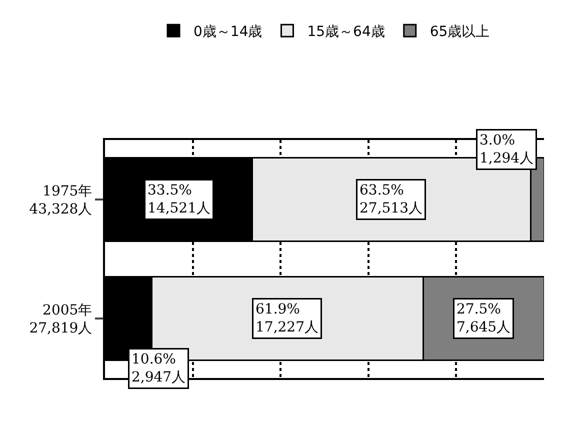 The width and height of the screenshot is (564, 445). Describe the element at coordinates (460, 32) in the screenshot. I see `legend-label: 65歳以上` at that location.